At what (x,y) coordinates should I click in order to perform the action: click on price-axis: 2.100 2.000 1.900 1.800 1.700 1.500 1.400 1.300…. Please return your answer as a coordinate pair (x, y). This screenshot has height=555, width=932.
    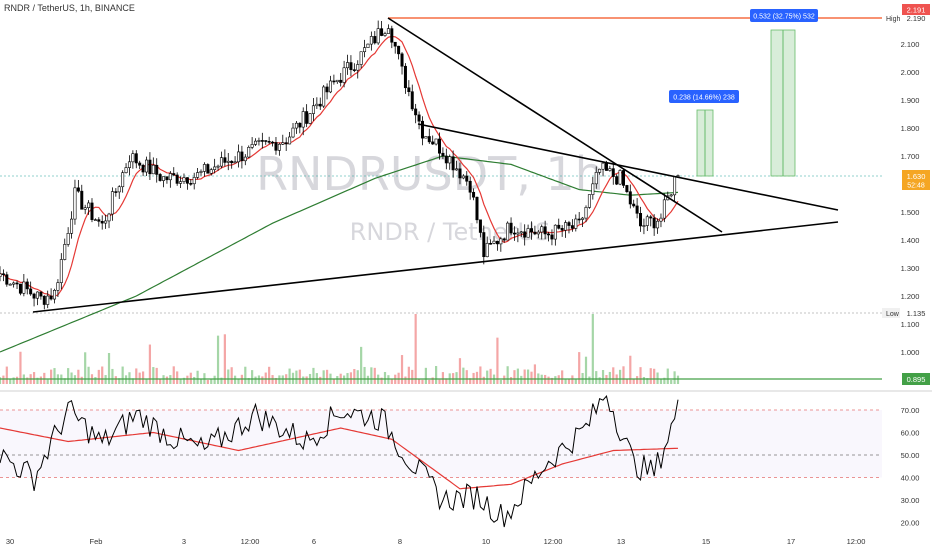
    Looking at the image, I should click on (906, 266).